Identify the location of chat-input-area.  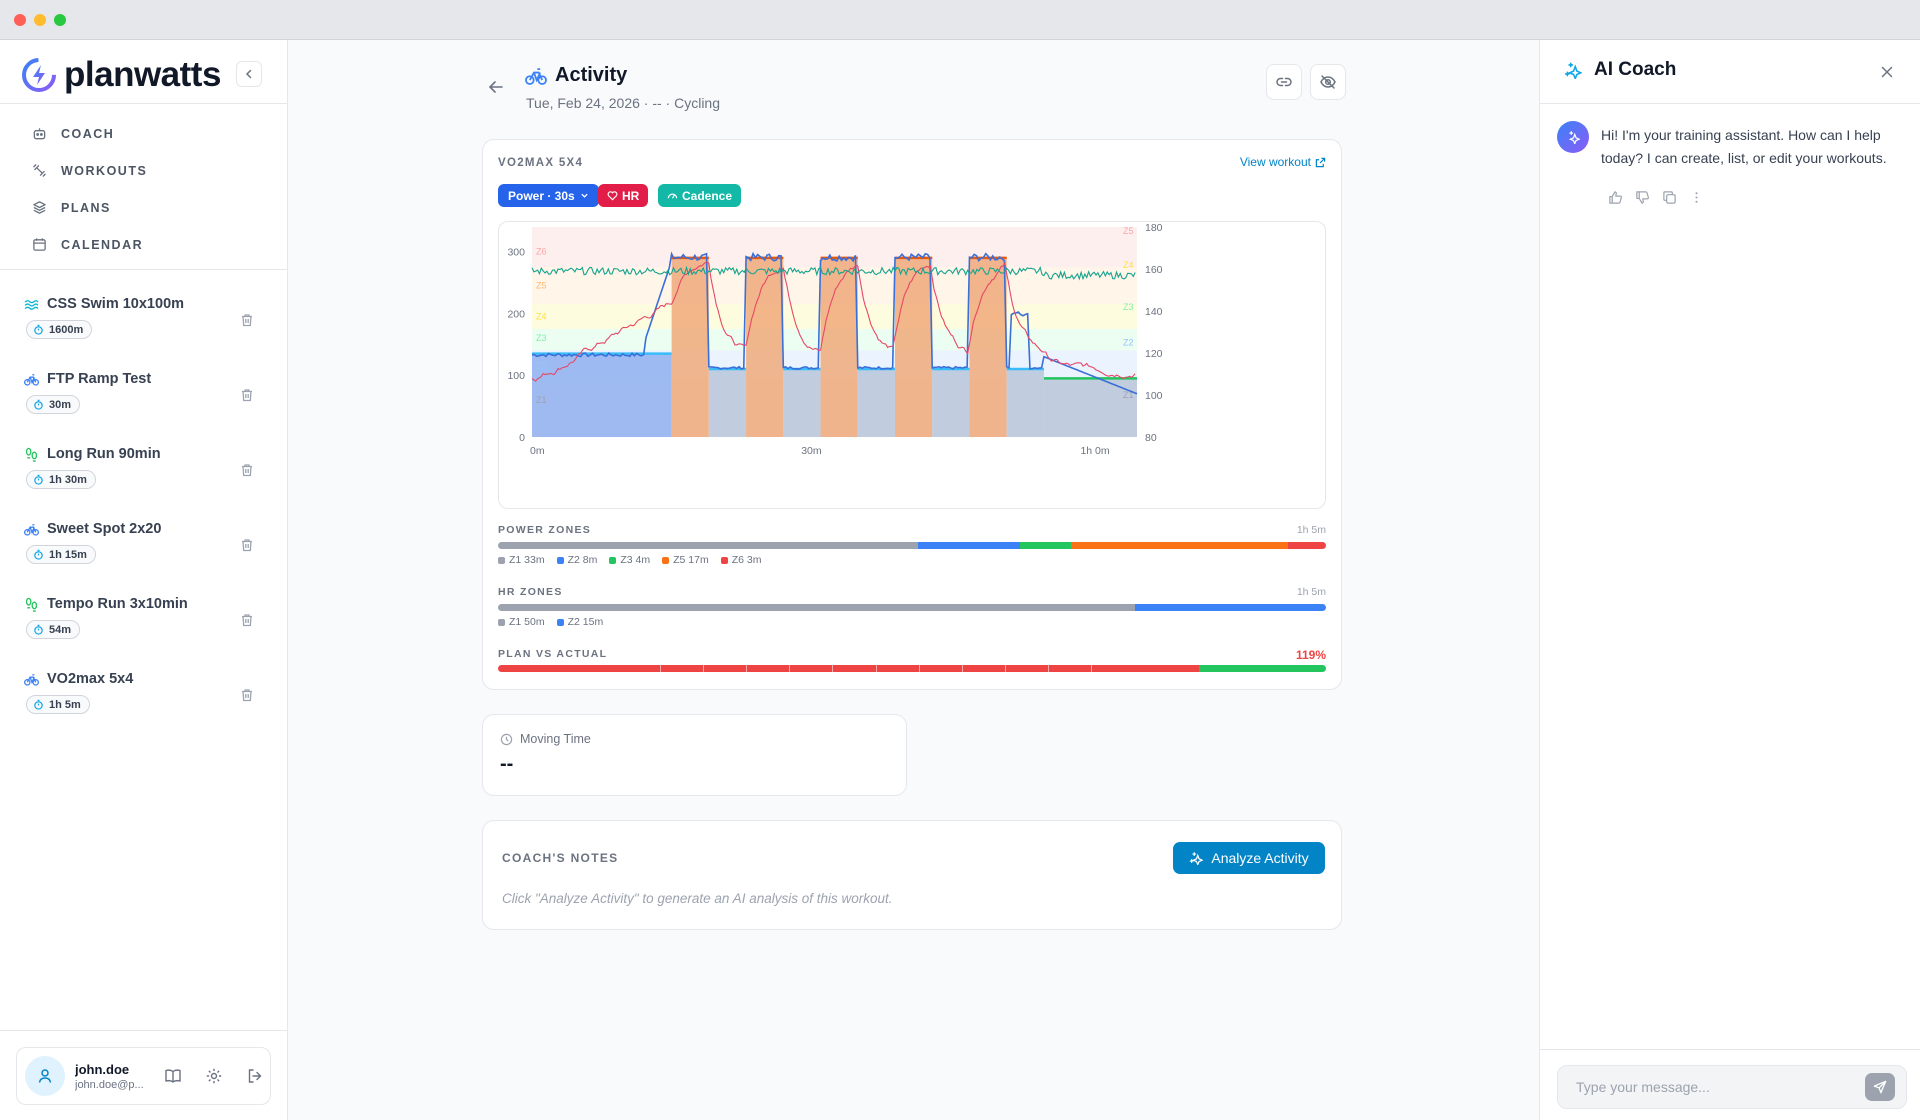
(1730, 1084).